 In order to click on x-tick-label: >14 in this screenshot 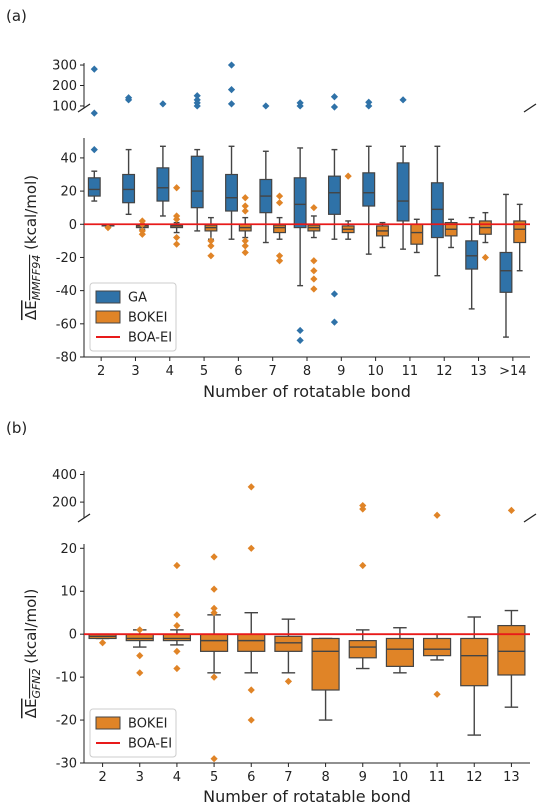, I will do `click(512, 371)`.